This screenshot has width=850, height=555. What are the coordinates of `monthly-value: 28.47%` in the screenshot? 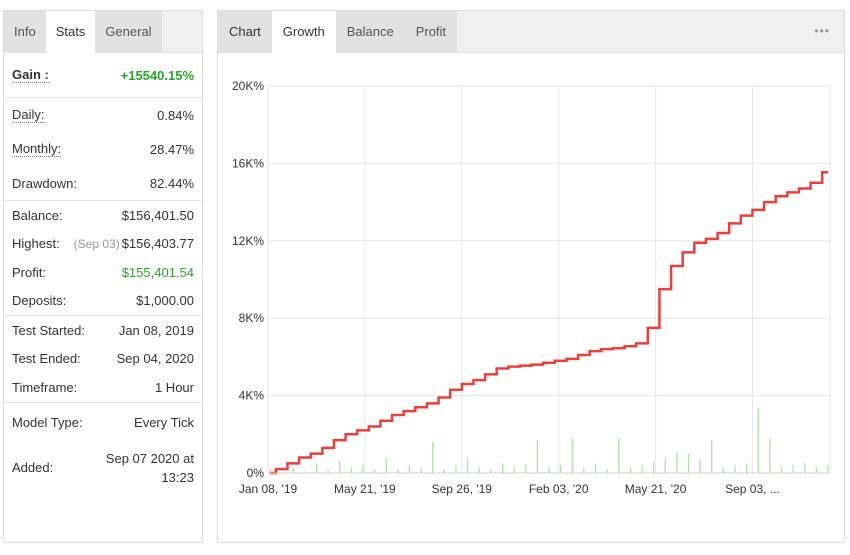 It's located at (171, 149).